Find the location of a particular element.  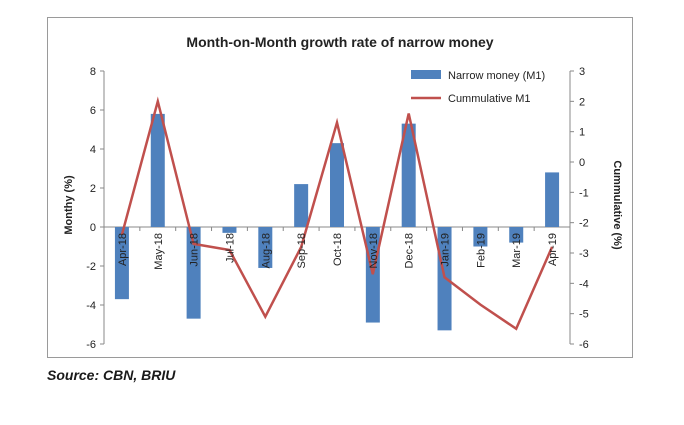

left-tick-label: -2 is located at coordinates (91, 267).